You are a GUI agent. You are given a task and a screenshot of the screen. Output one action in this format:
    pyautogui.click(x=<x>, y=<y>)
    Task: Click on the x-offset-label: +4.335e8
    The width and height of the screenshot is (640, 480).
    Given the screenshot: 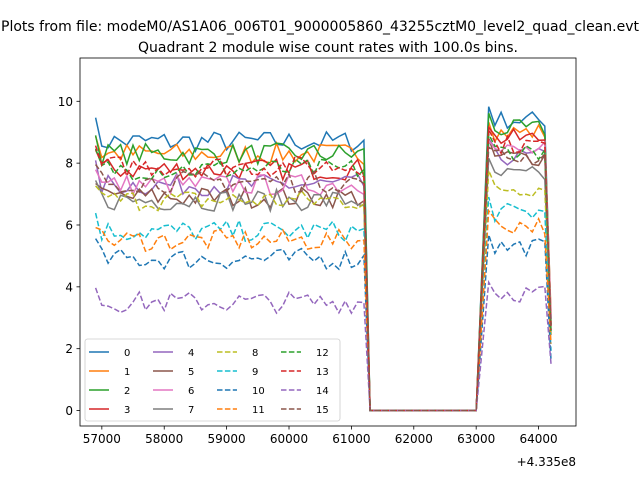 What is the action you would take?
    pyautogui.click(x=546, y=462)
    